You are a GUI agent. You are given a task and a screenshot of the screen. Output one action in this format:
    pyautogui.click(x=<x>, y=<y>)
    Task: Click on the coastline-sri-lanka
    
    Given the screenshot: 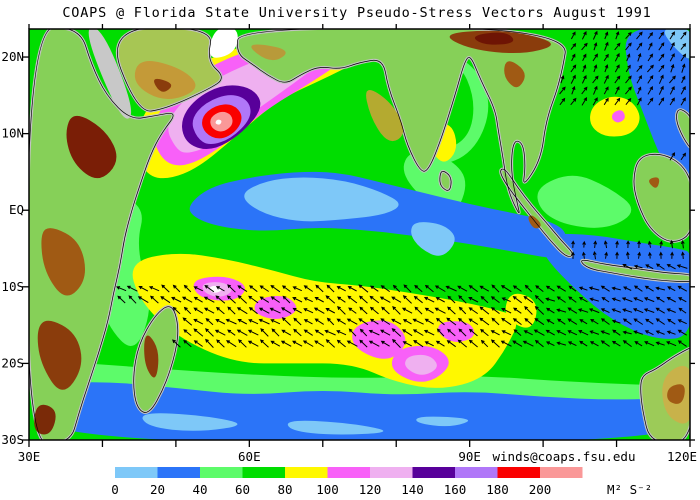 What is the action you would take?
    pyautogui.click(x=445, y=181)
    